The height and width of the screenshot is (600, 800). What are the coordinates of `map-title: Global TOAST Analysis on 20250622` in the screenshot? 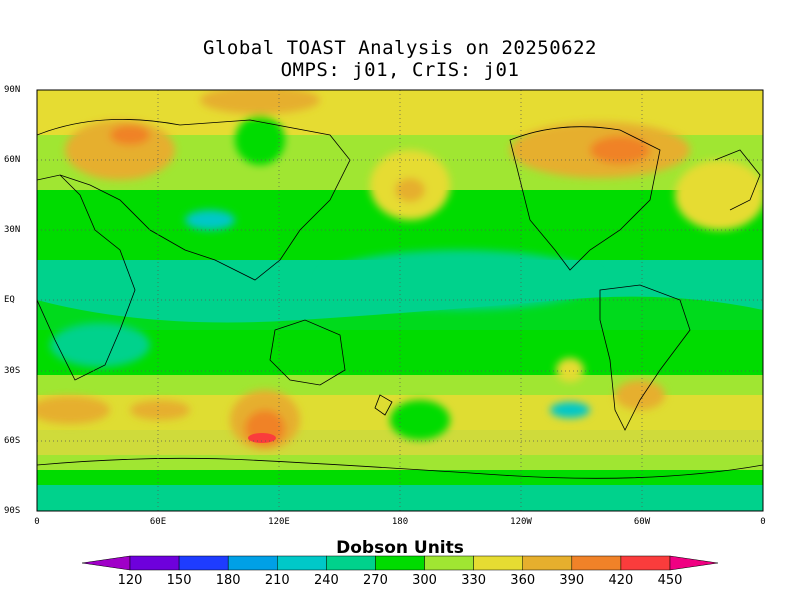 It's located at (400, 48).